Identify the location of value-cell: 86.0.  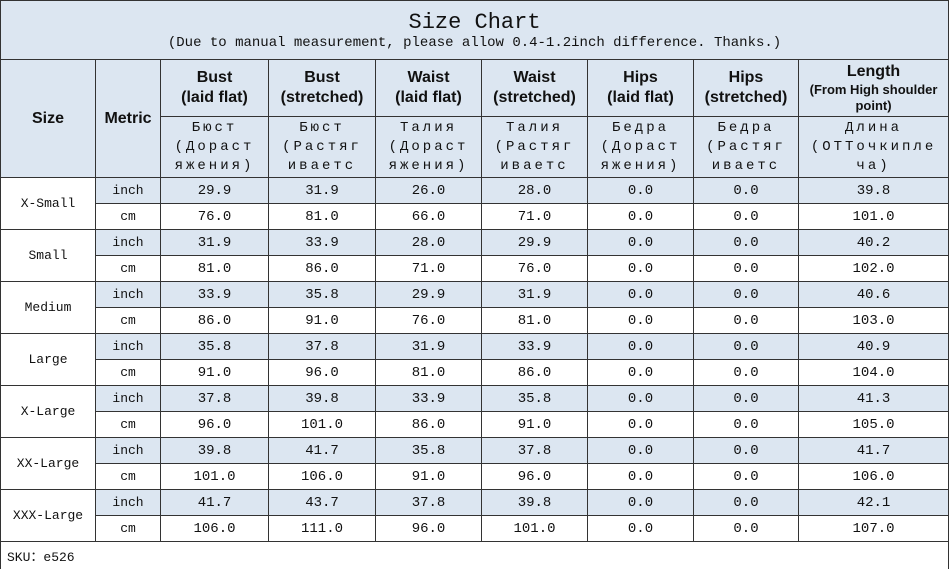
(214, 320).